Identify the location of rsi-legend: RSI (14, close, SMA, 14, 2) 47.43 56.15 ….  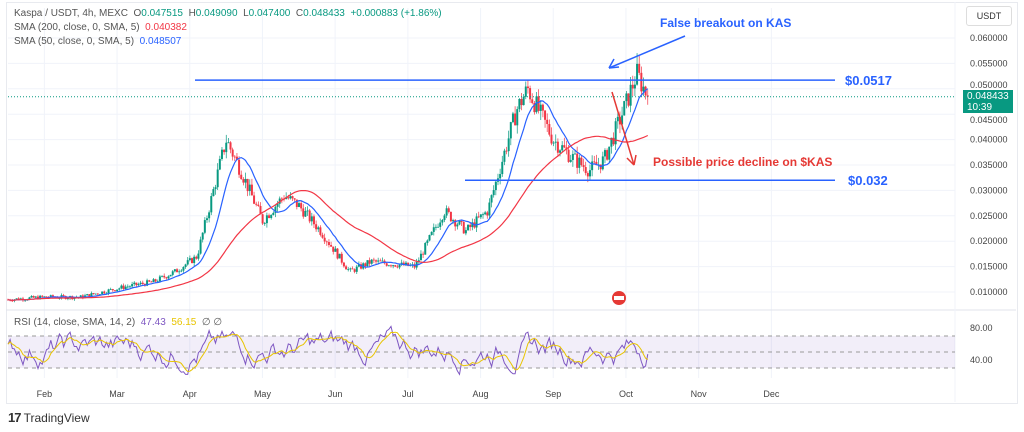
(118, 322).